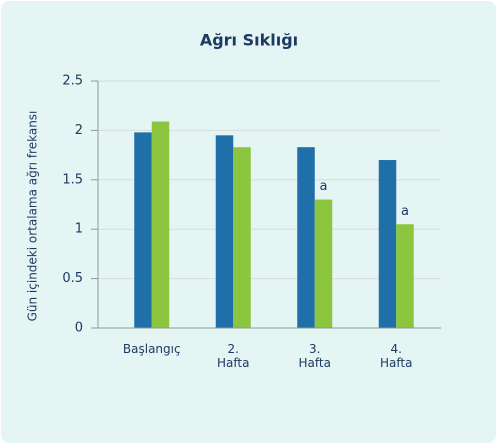 This screenshot has width=497, height=445. I want to click on y-tick-label: 1.5, so click(72, 179).